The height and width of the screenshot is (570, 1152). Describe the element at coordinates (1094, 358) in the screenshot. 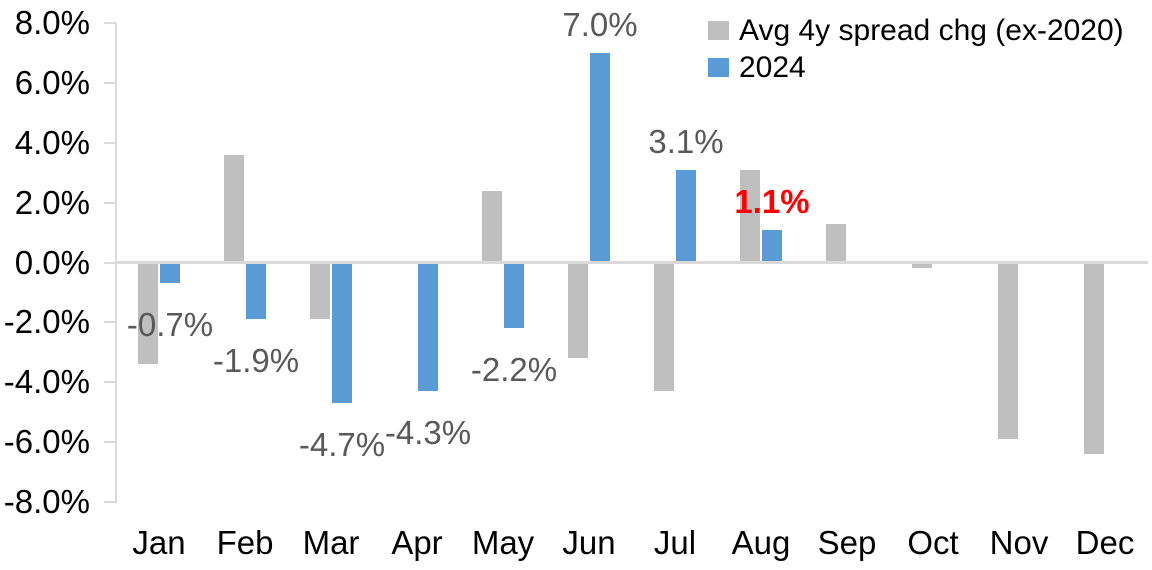

I see `bar-avg4y-dec` at that location.